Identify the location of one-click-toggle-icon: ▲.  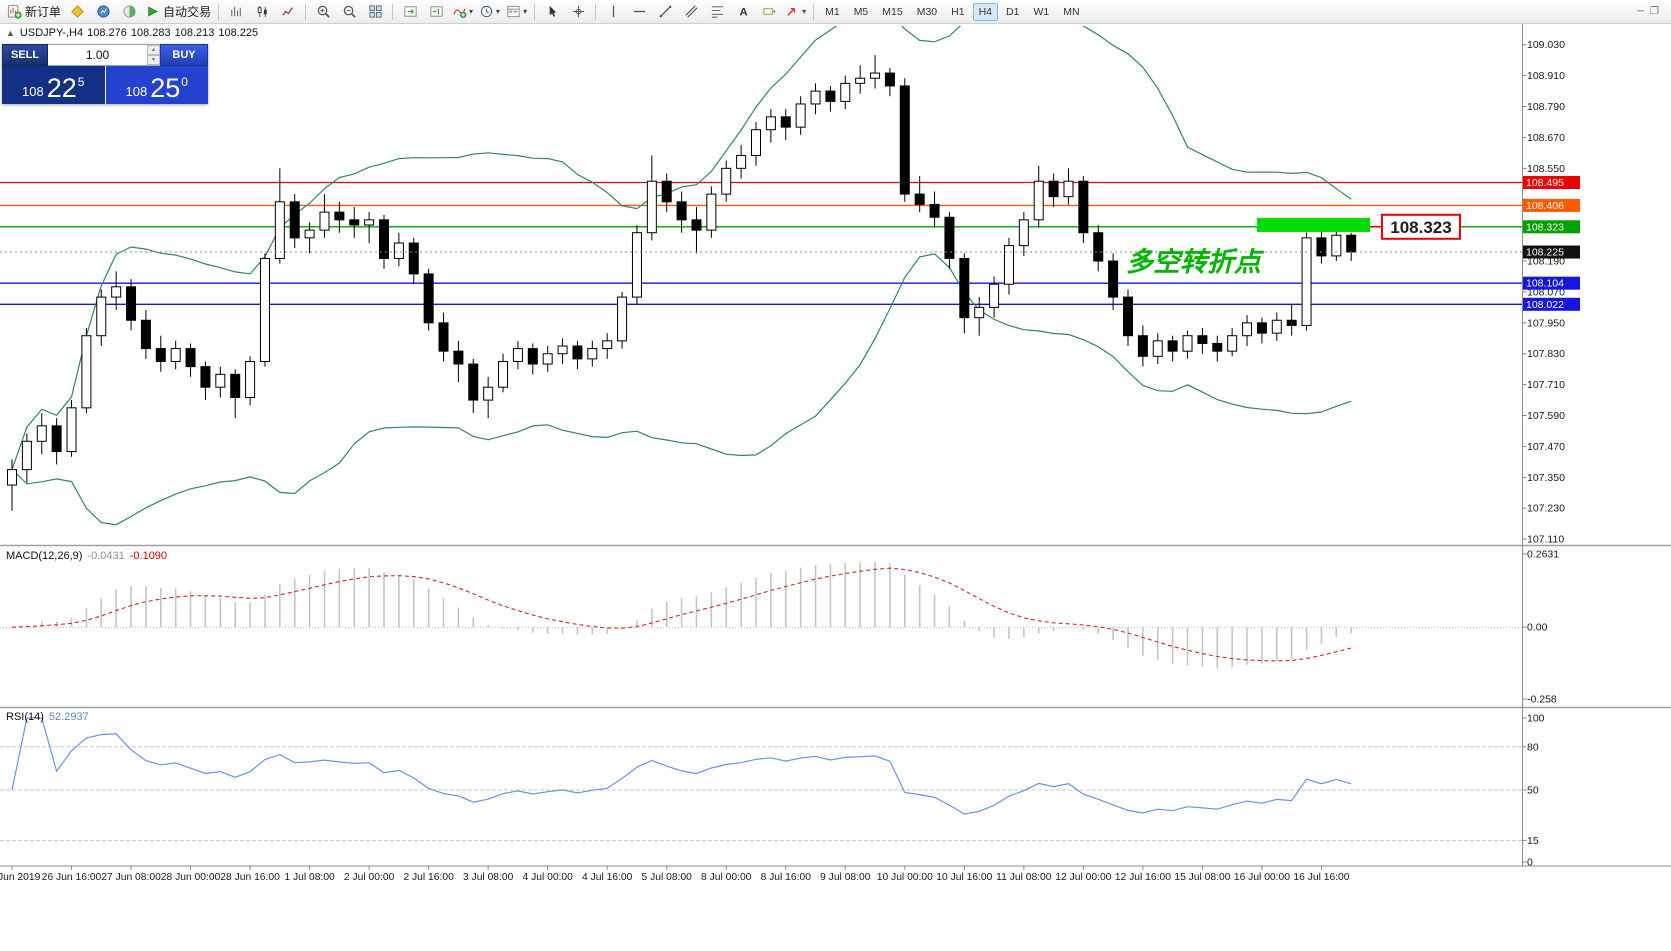
(10, 33).